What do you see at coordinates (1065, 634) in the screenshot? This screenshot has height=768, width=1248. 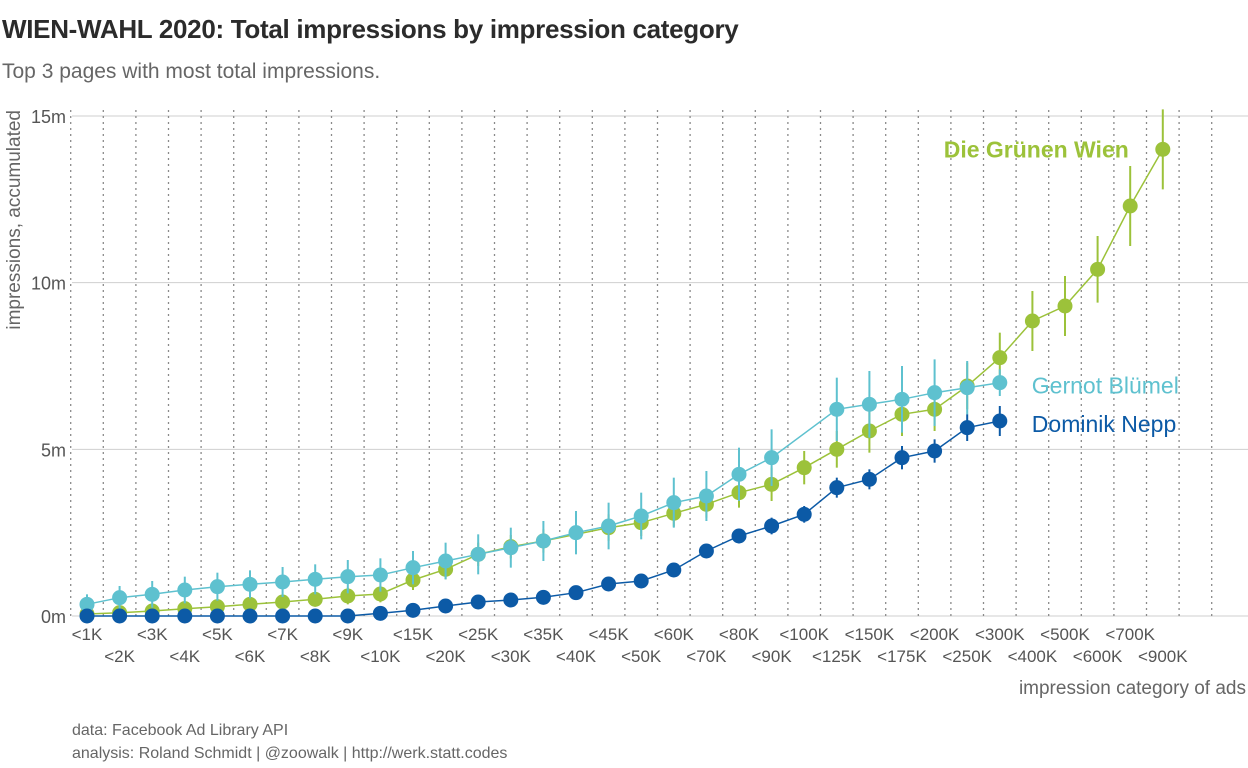 I see `x-tick-label: <500K` at bounding box center [1065, 634].